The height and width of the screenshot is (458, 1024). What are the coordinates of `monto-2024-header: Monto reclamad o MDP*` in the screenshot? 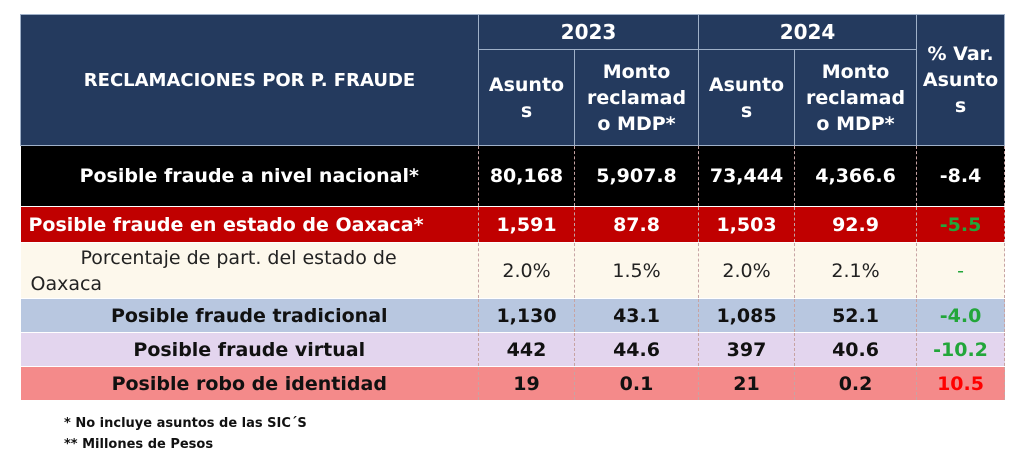 It's located at (856, 97).